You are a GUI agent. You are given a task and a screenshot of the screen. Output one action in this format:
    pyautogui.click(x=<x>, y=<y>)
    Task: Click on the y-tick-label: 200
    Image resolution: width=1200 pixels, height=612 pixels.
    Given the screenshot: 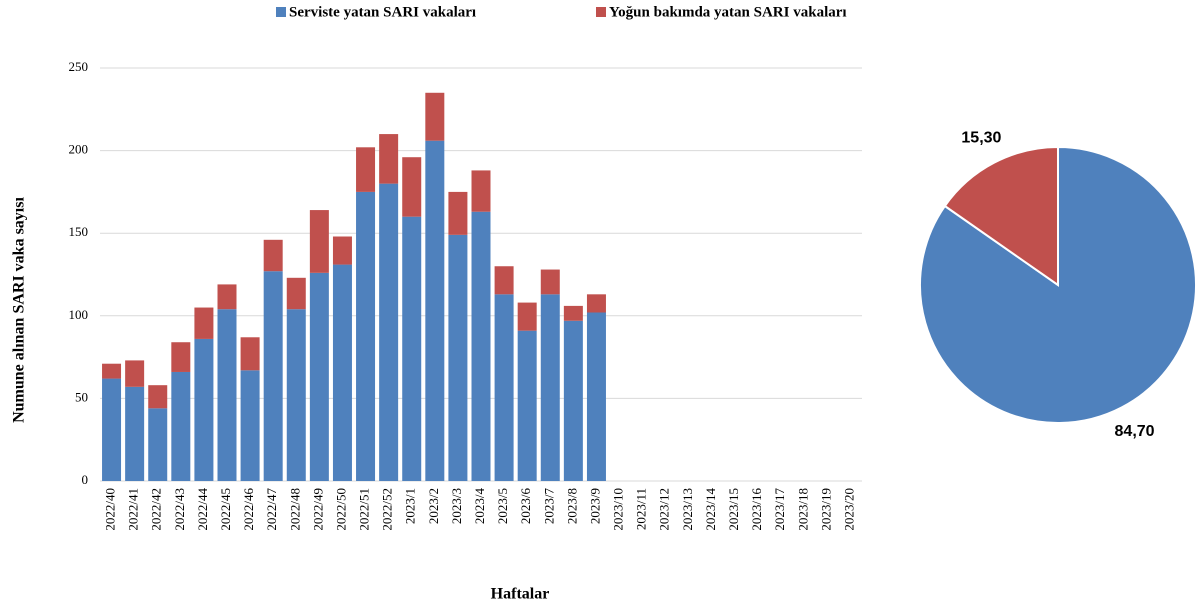 What is the action you would take?
    pyautogui.click(x=79, y=149)
    